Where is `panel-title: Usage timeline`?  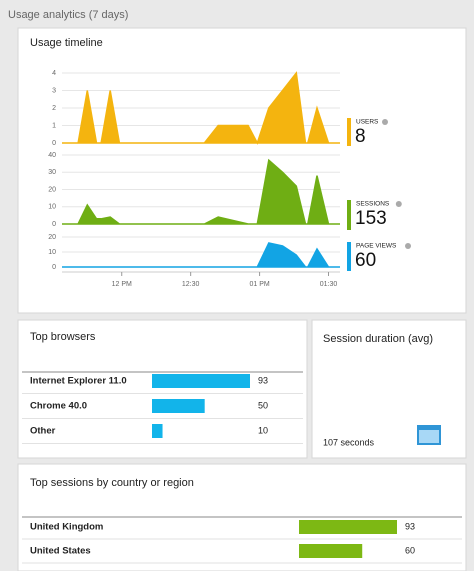
panel-title: Usage timeline is located at coordinates (66, 43).